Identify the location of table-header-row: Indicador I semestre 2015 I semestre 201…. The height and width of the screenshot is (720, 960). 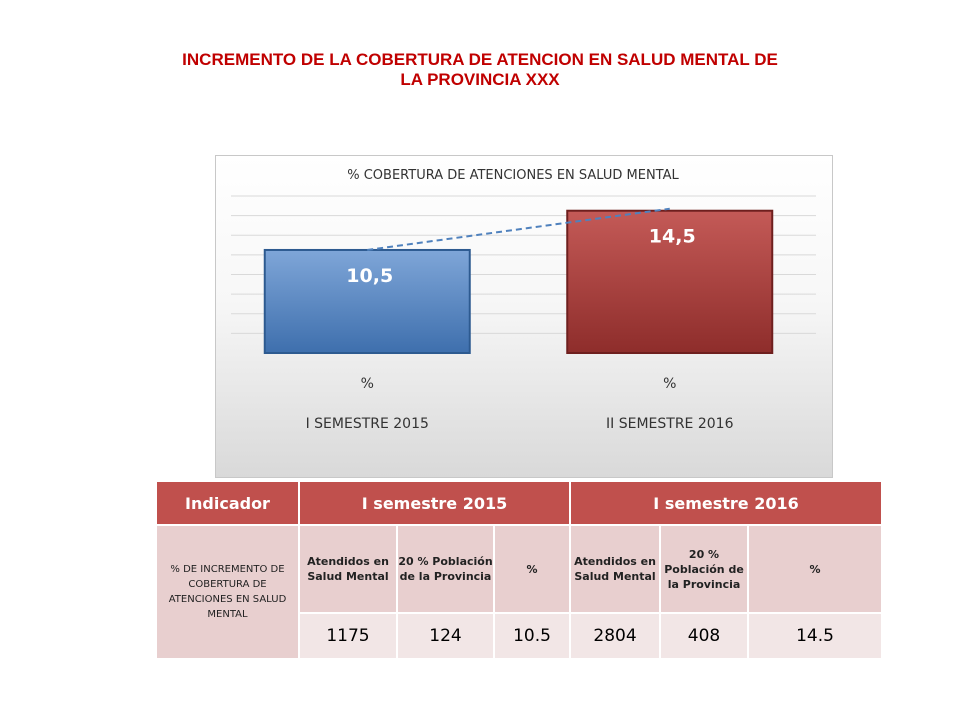
(519, 503).